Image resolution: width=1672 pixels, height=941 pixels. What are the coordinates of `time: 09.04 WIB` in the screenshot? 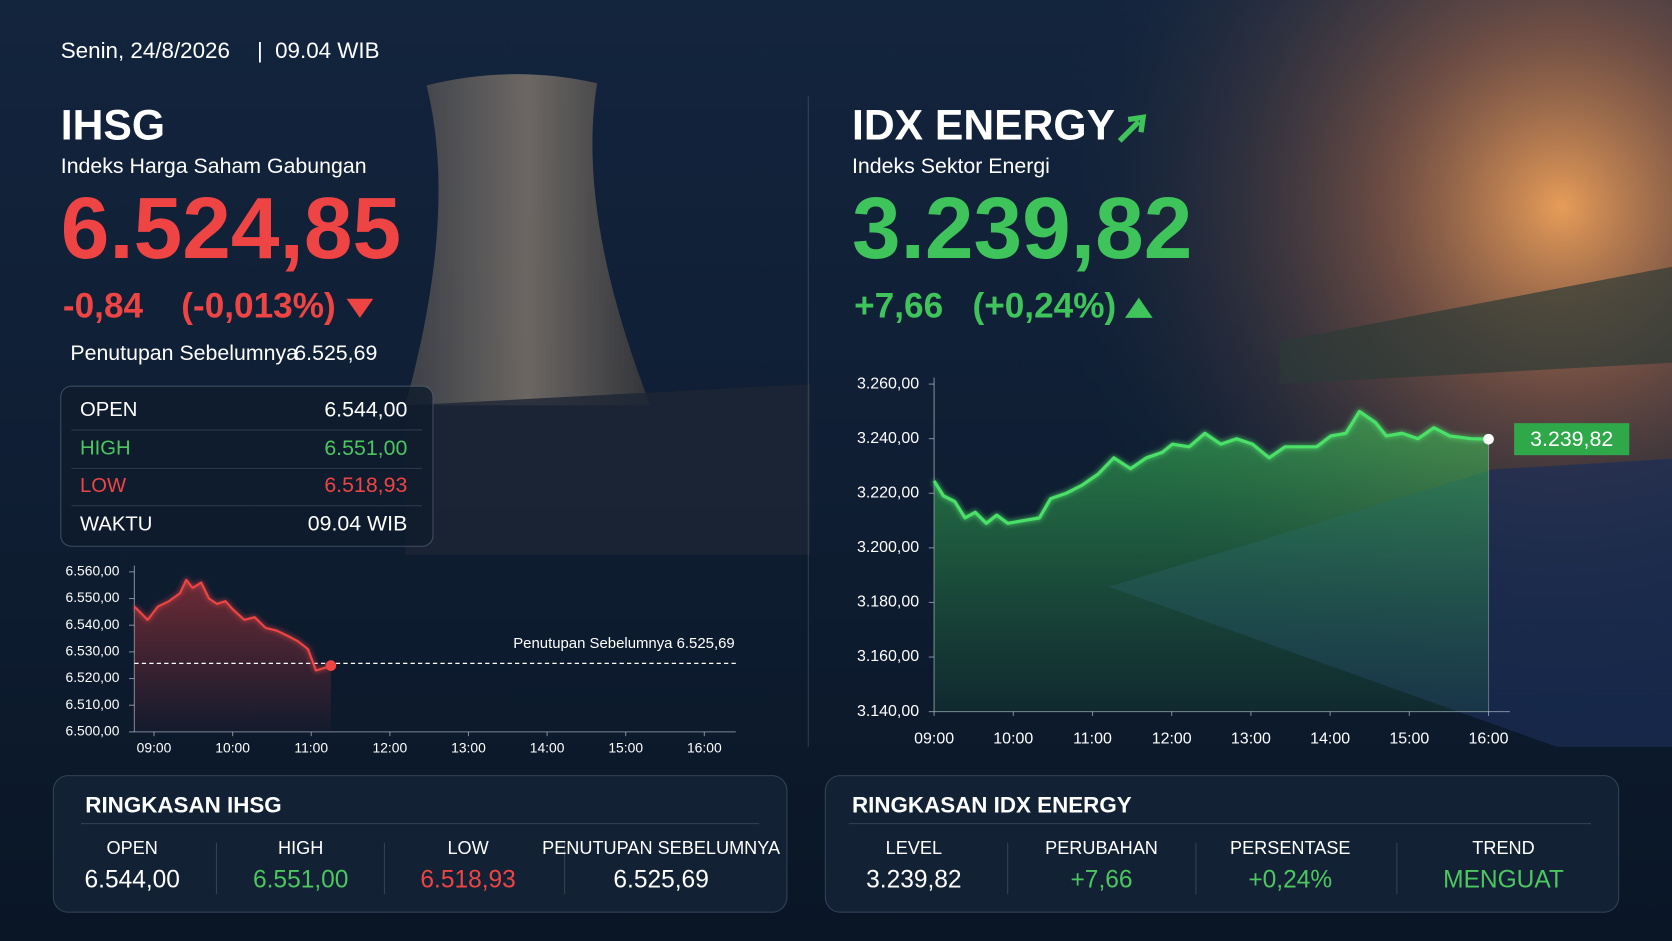 It's located at (327, 50).